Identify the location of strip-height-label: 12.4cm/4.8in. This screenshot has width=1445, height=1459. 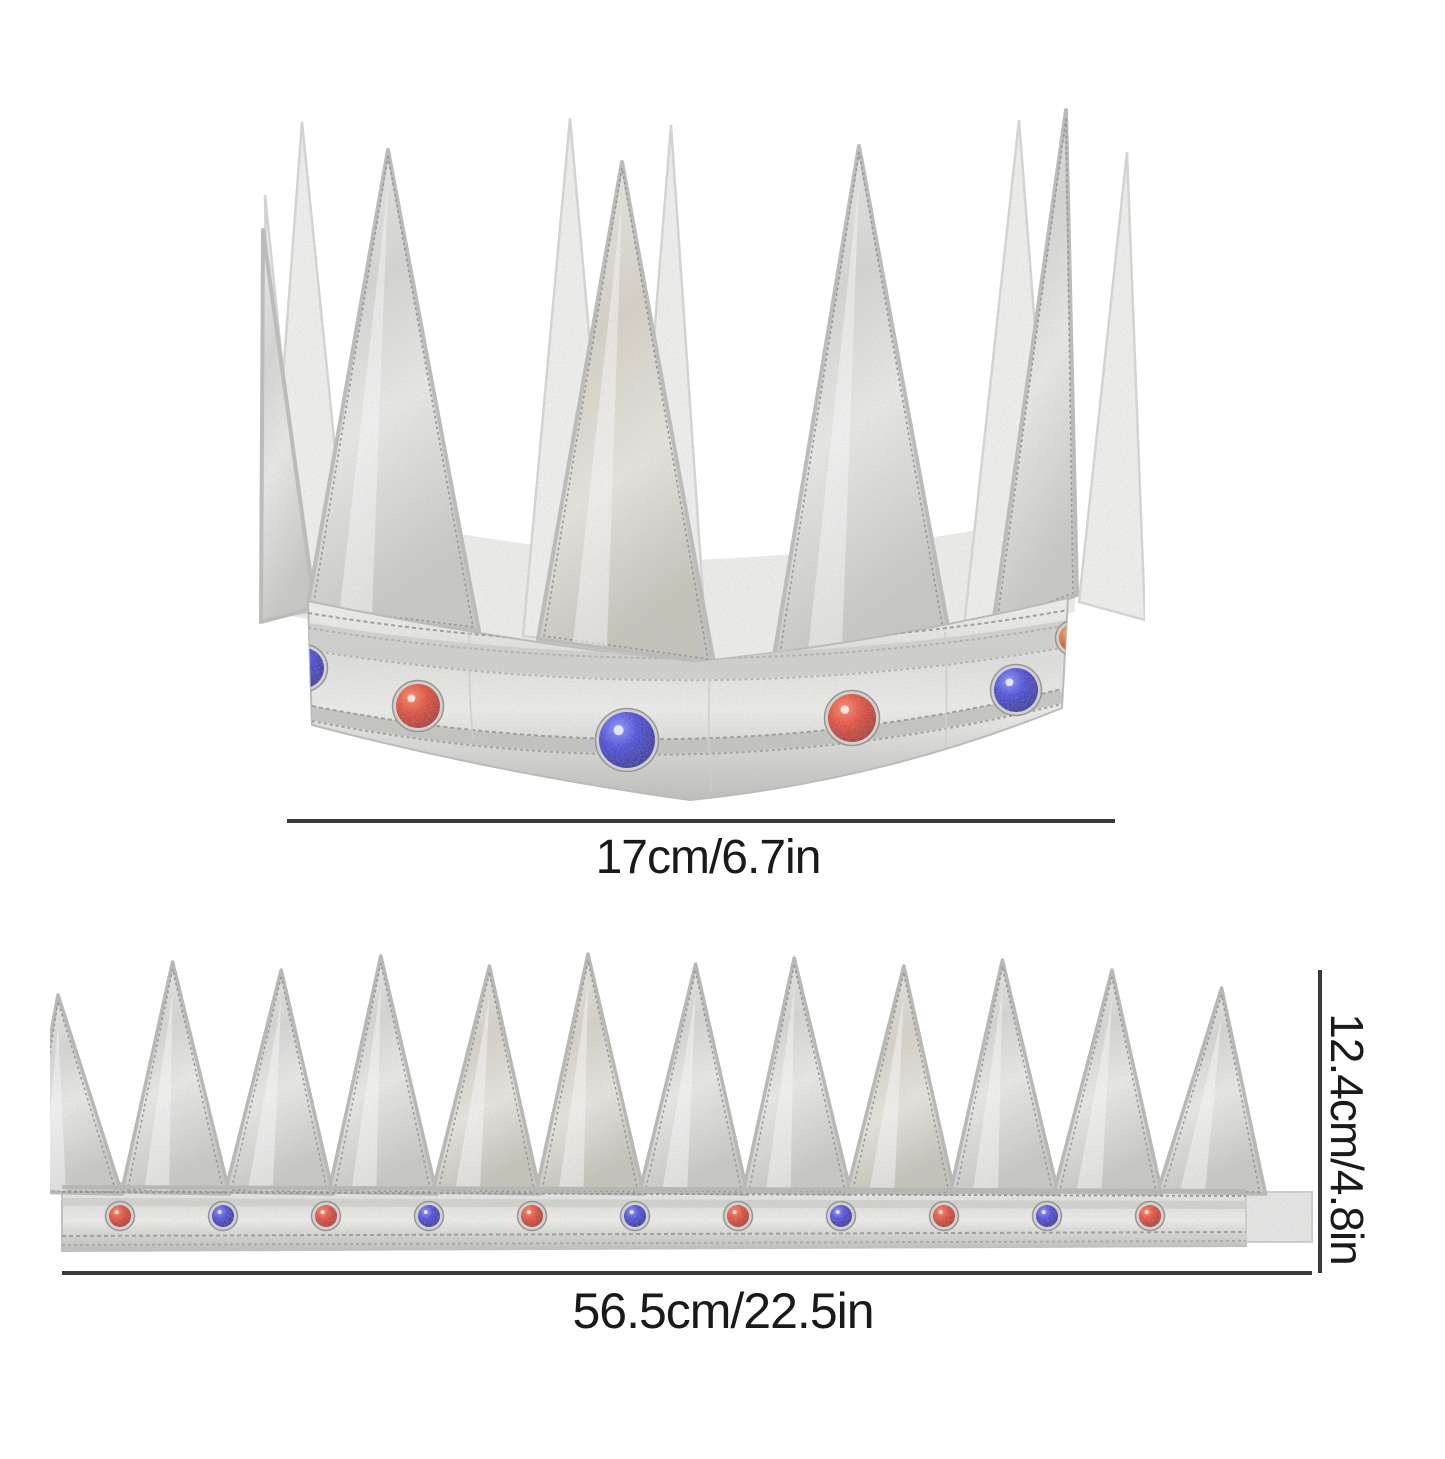
(1347, 1139).